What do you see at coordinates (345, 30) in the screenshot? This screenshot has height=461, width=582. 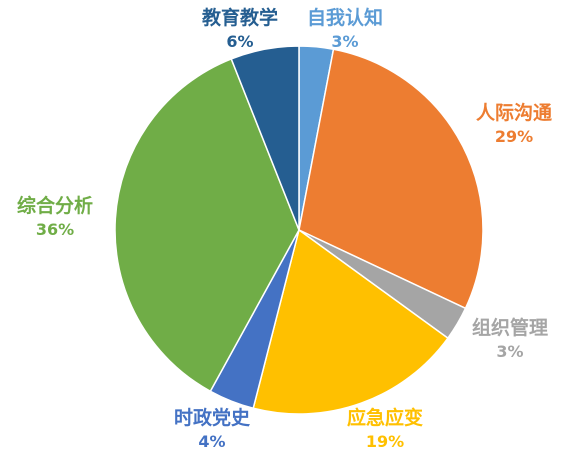 I see `slice-label-1: 自我认知 3%` at bounding box center [345, 30].